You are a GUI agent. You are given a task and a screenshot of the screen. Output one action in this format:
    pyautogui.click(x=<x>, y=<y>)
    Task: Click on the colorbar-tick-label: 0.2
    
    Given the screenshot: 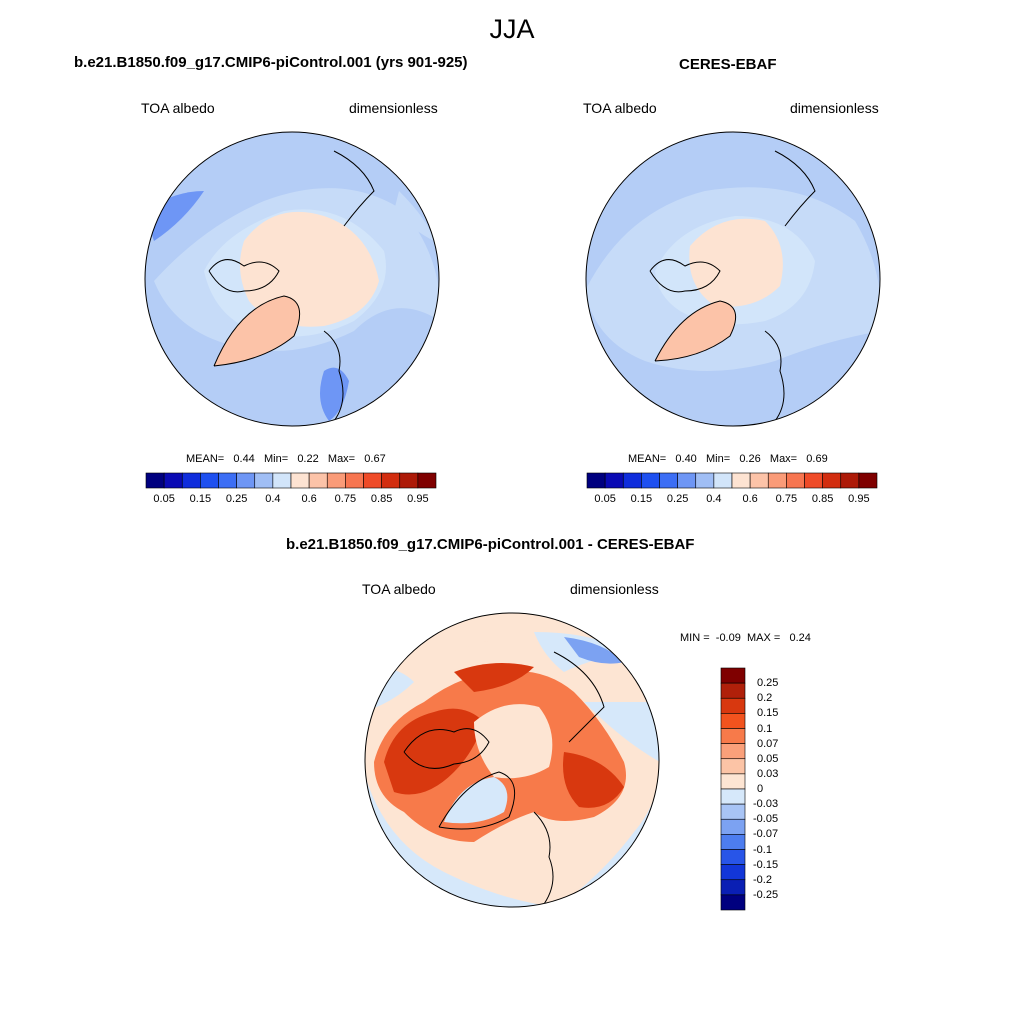 What is the action you would take?
    pyautogui.click(x=765, y=698)
    